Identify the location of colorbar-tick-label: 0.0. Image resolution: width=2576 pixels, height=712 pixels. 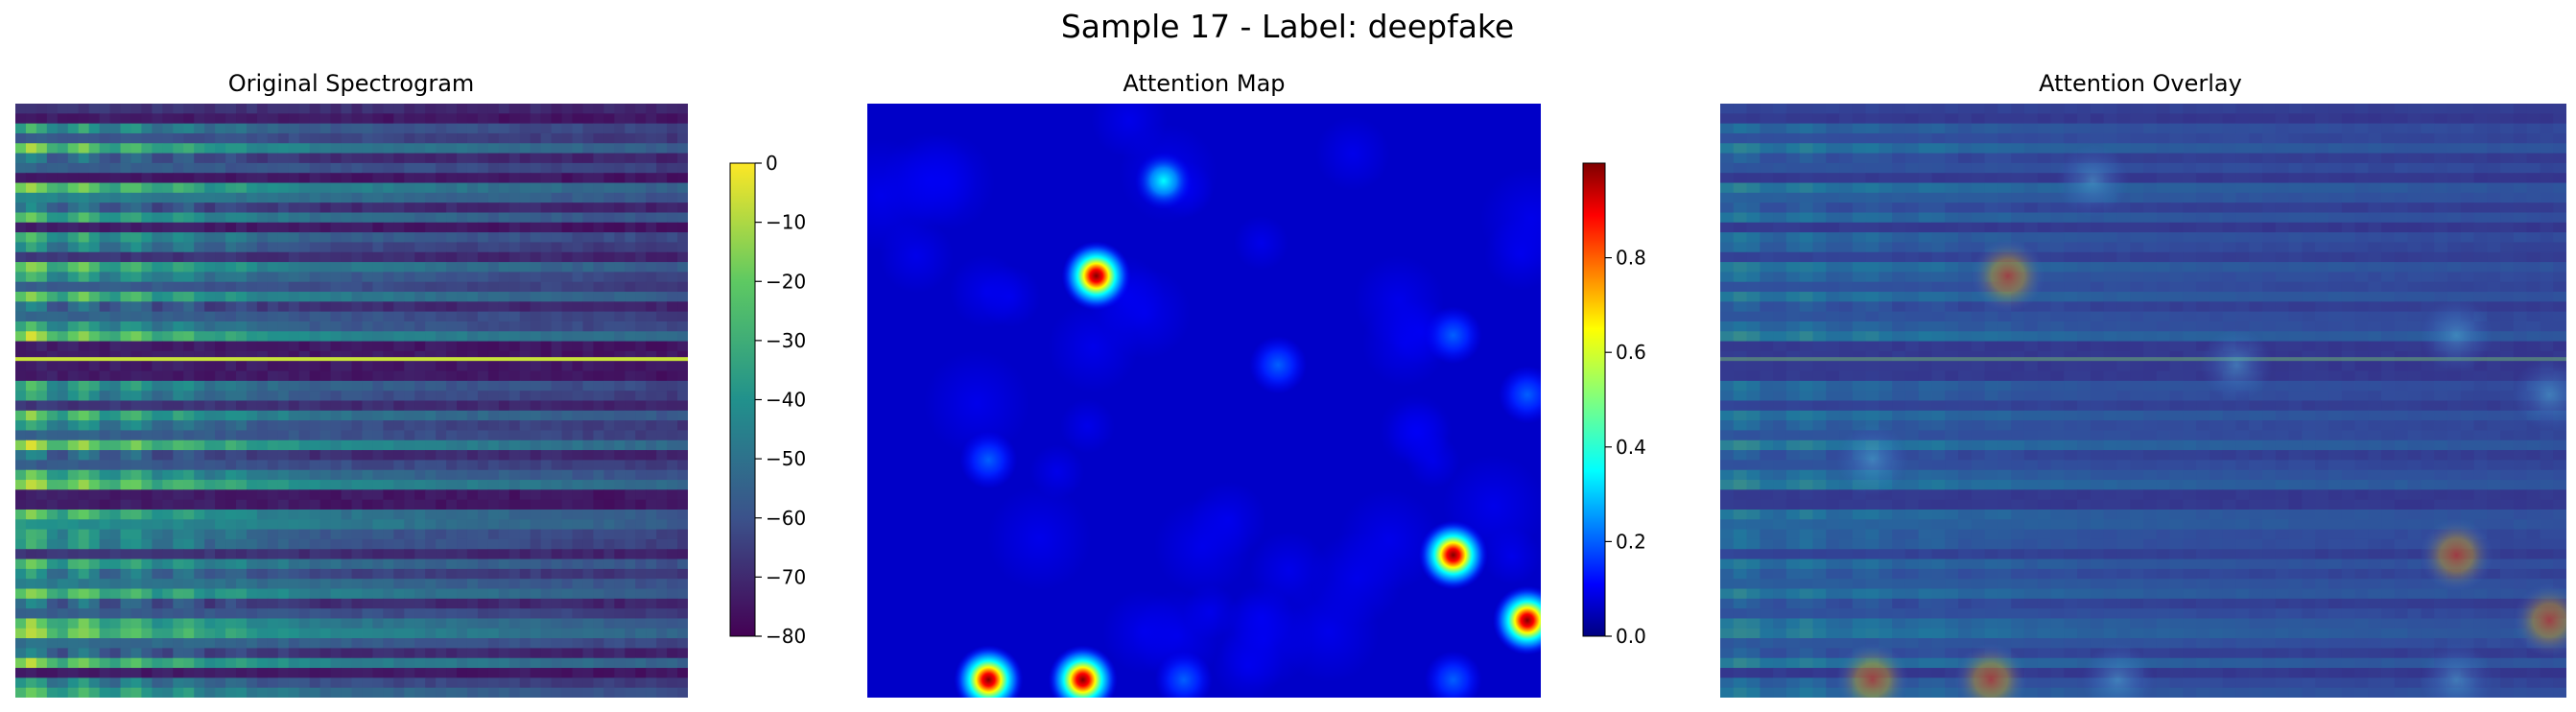
(1631, 636).